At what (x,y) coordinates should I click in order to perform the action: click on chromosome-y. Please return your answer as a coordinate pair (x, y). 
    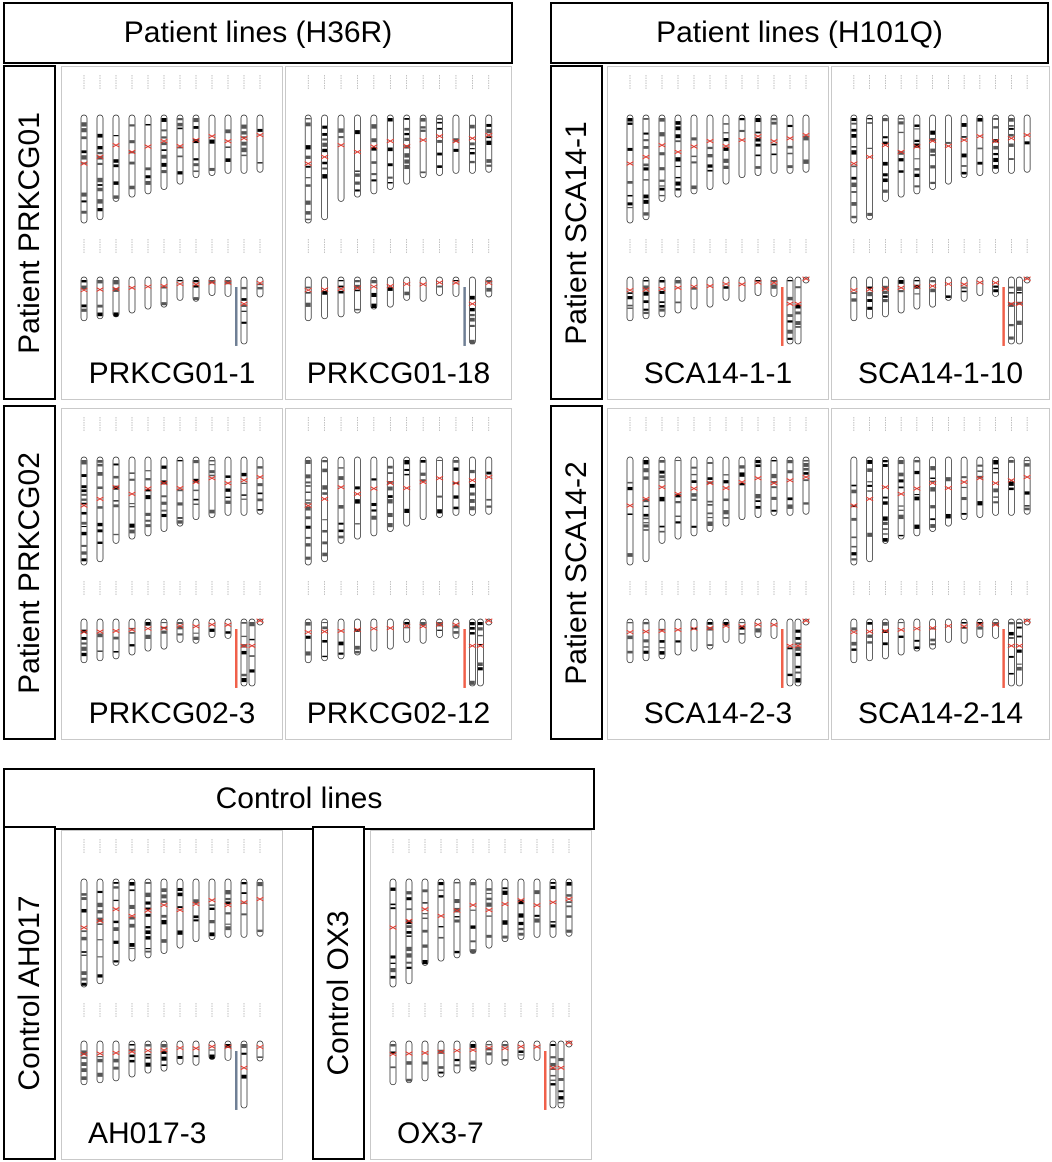
    Looking at the image, I should click on (489, 287).